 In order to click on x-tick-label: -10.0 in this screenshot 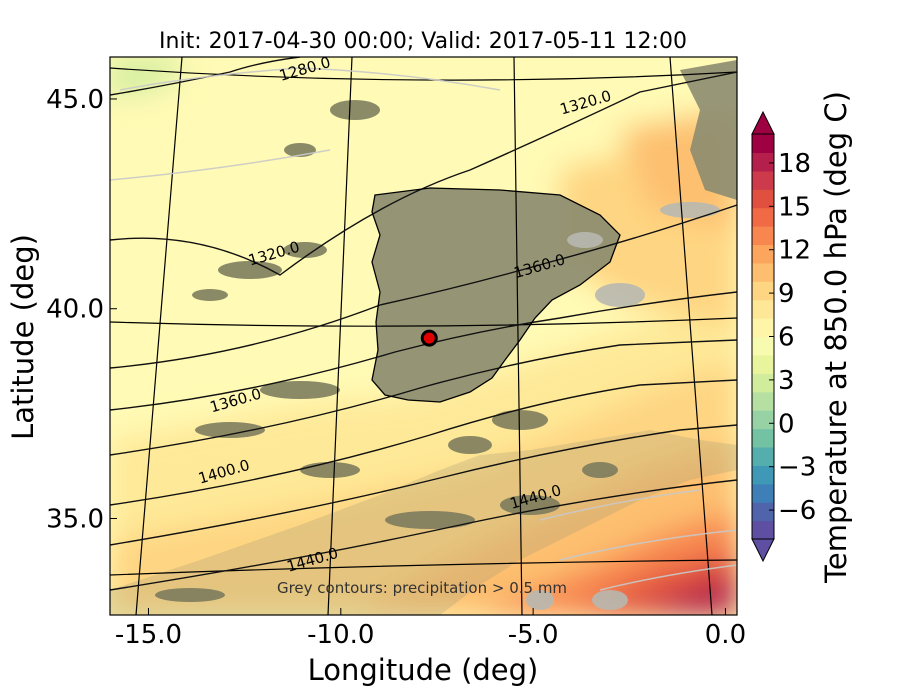, I will do `click(340, 635)`.